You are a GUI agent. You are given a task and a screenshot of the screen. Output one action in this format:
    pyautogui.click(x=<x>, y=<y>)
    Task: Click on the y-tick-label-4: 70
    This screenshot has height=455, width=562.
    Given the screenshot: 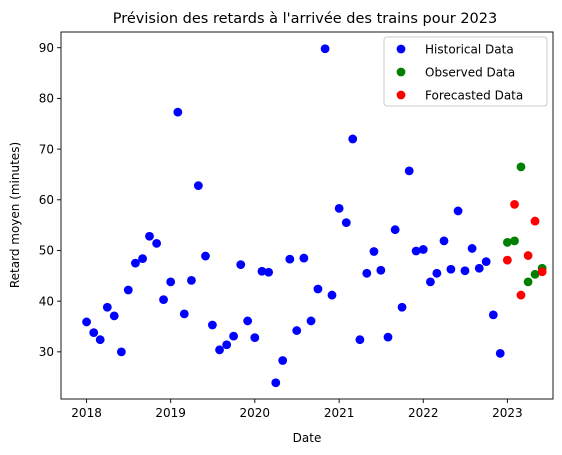 What is the action you would take?
    pyautogui.click(x=46, y=149)
    